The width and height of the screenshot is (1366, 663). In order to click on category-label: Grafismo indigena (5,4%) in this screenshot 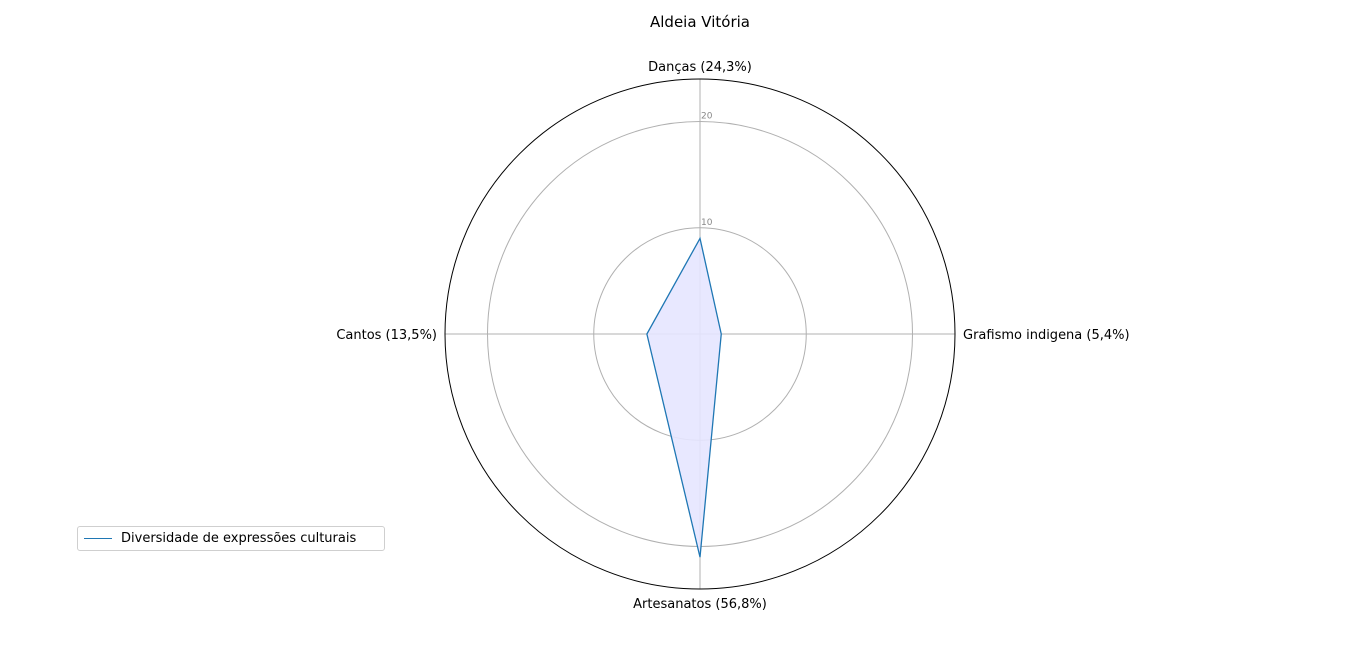, I will do `click(1046, 335)`.